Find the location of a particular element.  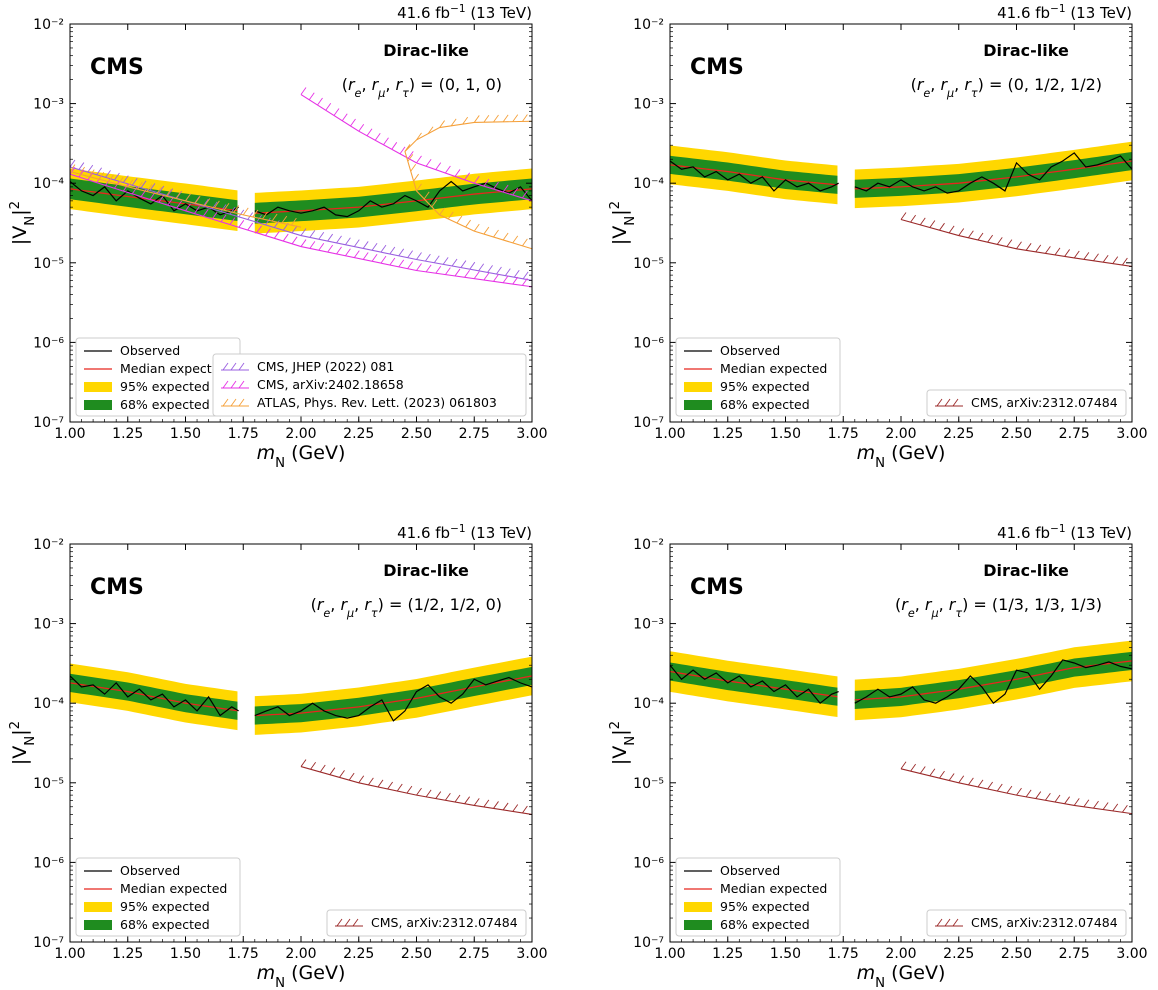

x-tick-label: 2.25 is located at coordinates (358, 954).